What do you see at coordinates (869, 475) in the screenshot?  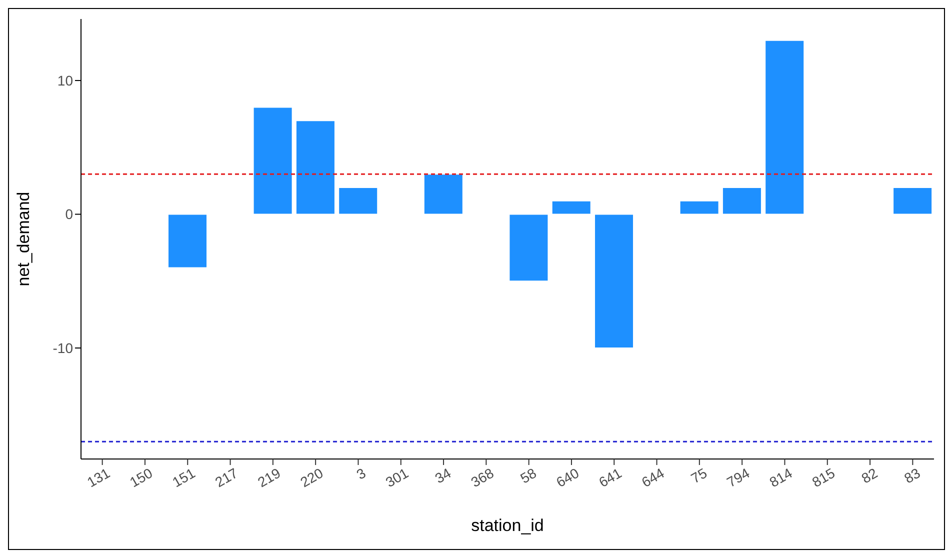 I see `x-tick-label: 82` at bounding box center [869, 475].